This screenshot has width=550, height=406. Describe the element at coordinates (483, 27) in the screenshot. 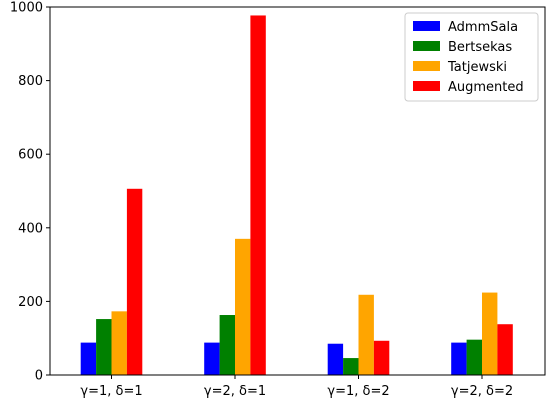

I see `legend-label: AdmmSala` at that location.